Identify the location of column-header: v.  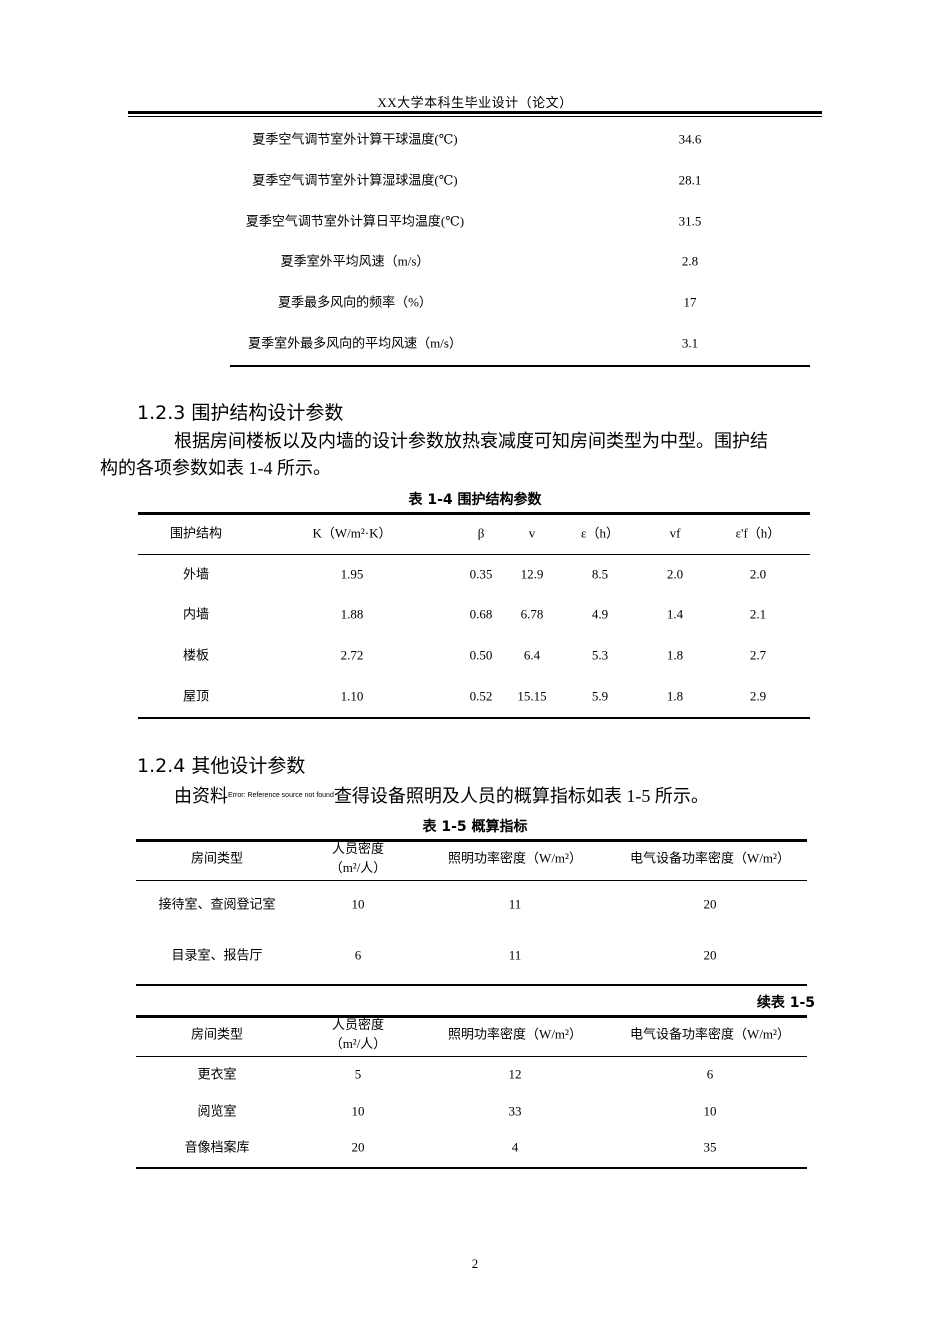
(532, 533).